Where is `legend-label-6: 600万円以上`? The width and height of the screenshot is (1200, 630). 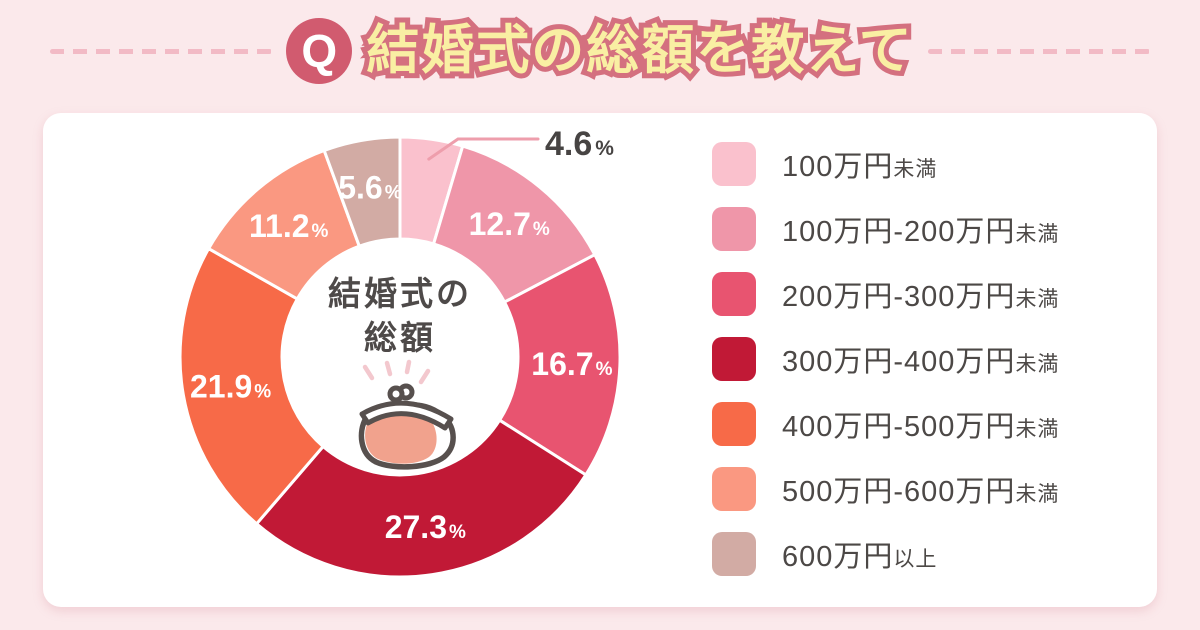
legend-label-6: 600万円以上 is located at coordinates (860, 557).